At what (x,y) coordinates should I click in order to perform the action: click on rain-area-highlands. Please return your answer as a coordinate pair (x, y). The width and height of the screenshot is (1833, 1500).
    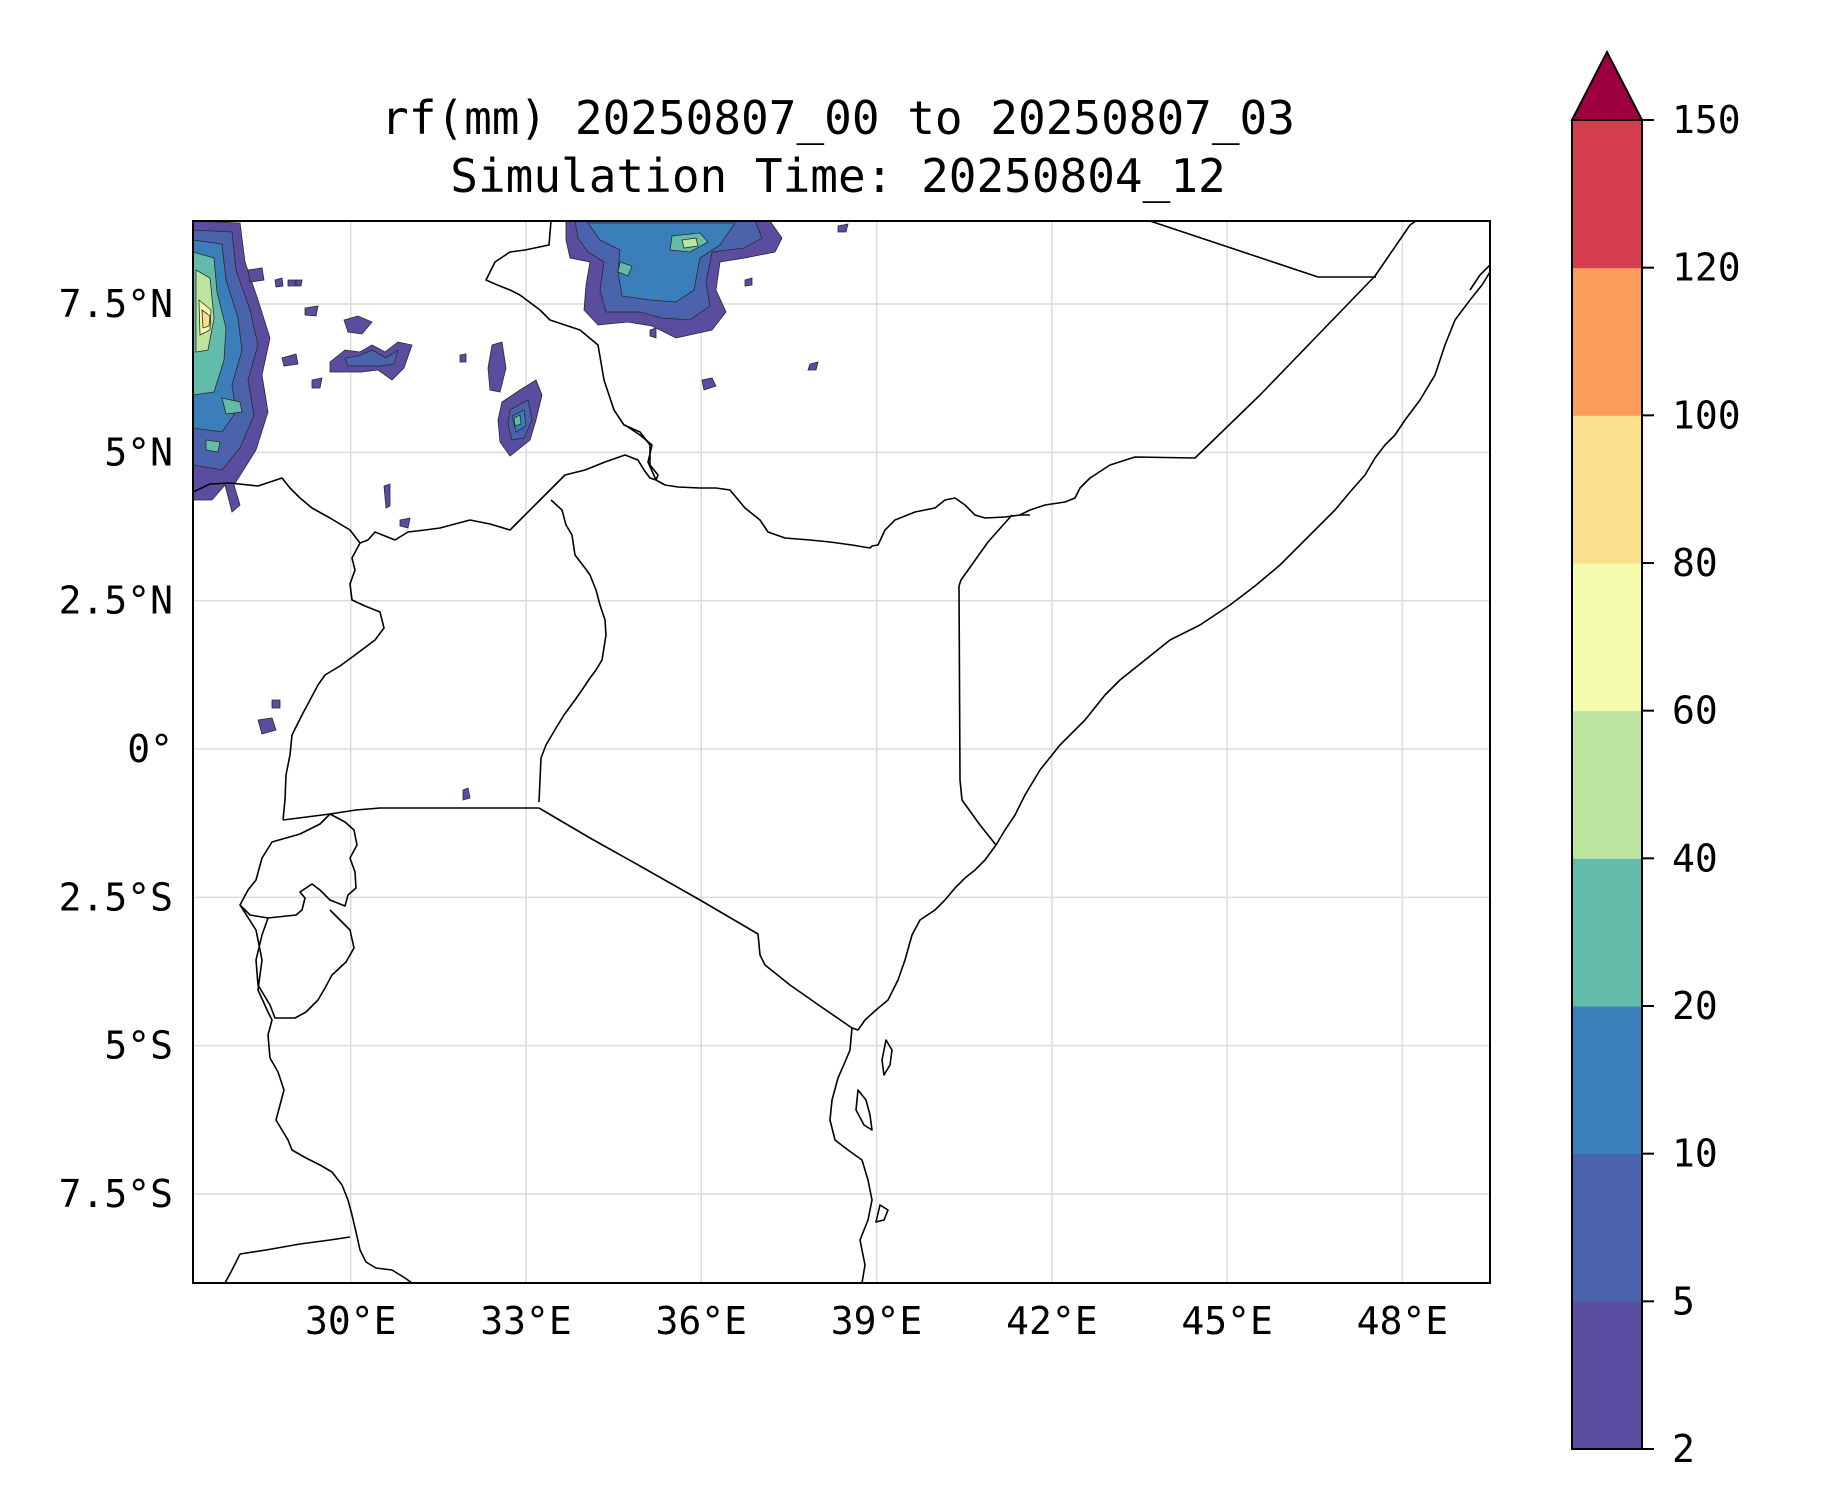
    Looking at the image, I should click on (707, 306).